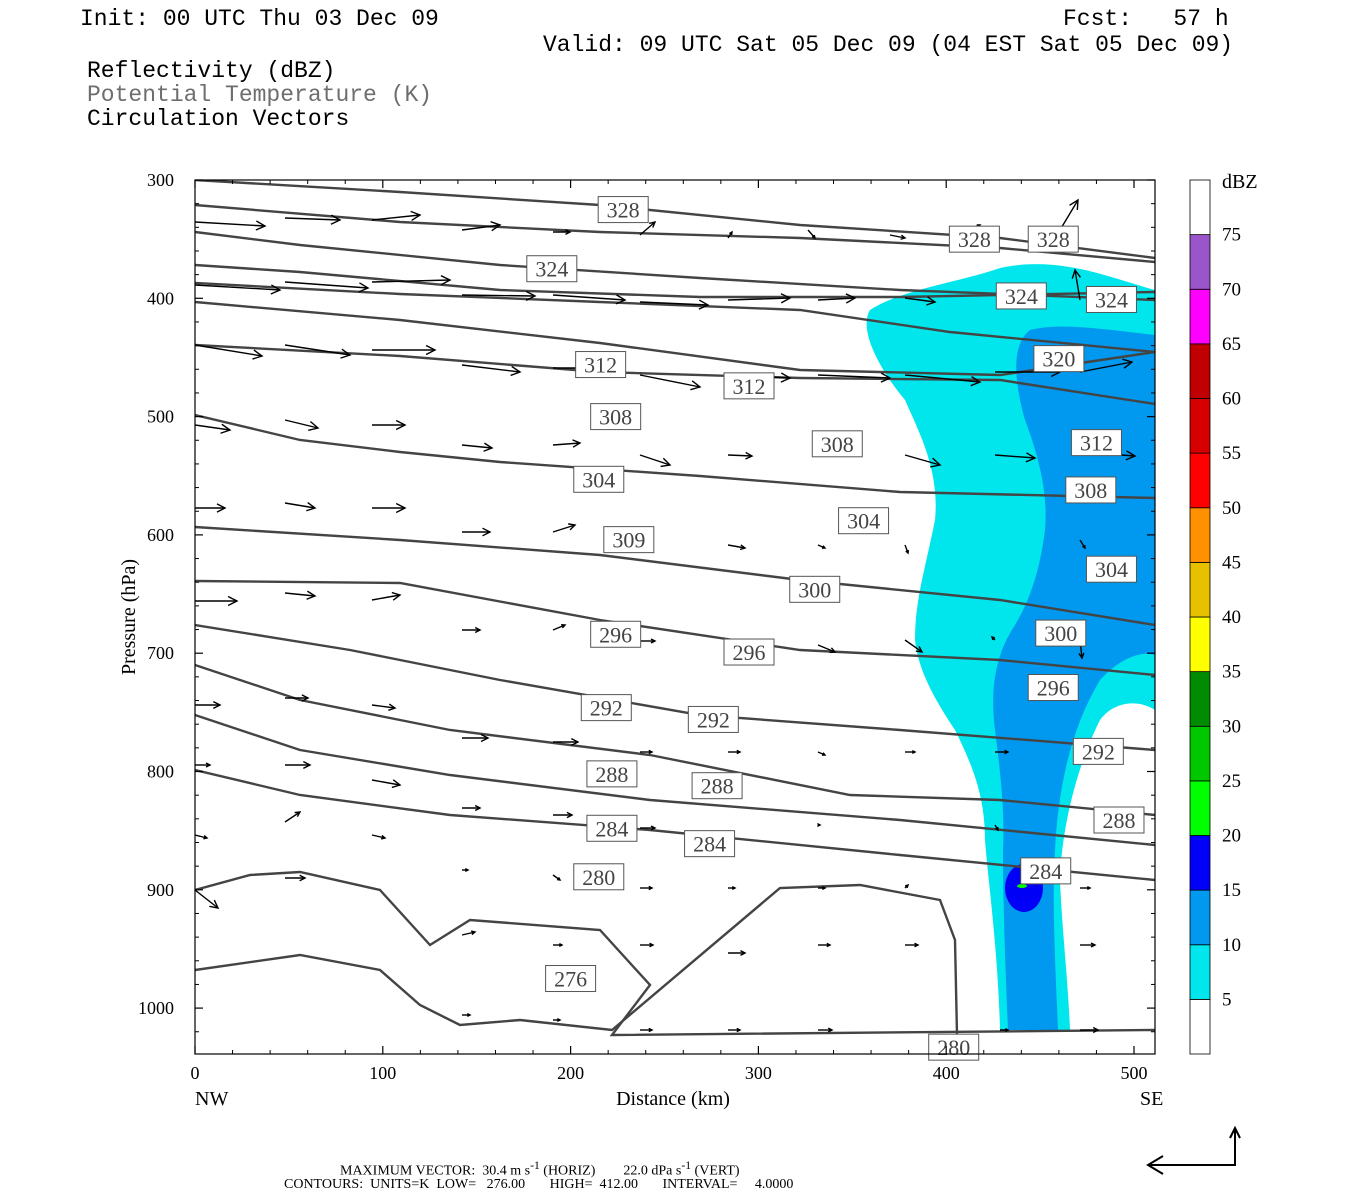 The width and height of the screenshot is (1350, 1200). What do you see at coordinates (673, 1099) in the screenshot?
I see `x-axis-label: Distance (km)` at bounding box center [673, 1099].